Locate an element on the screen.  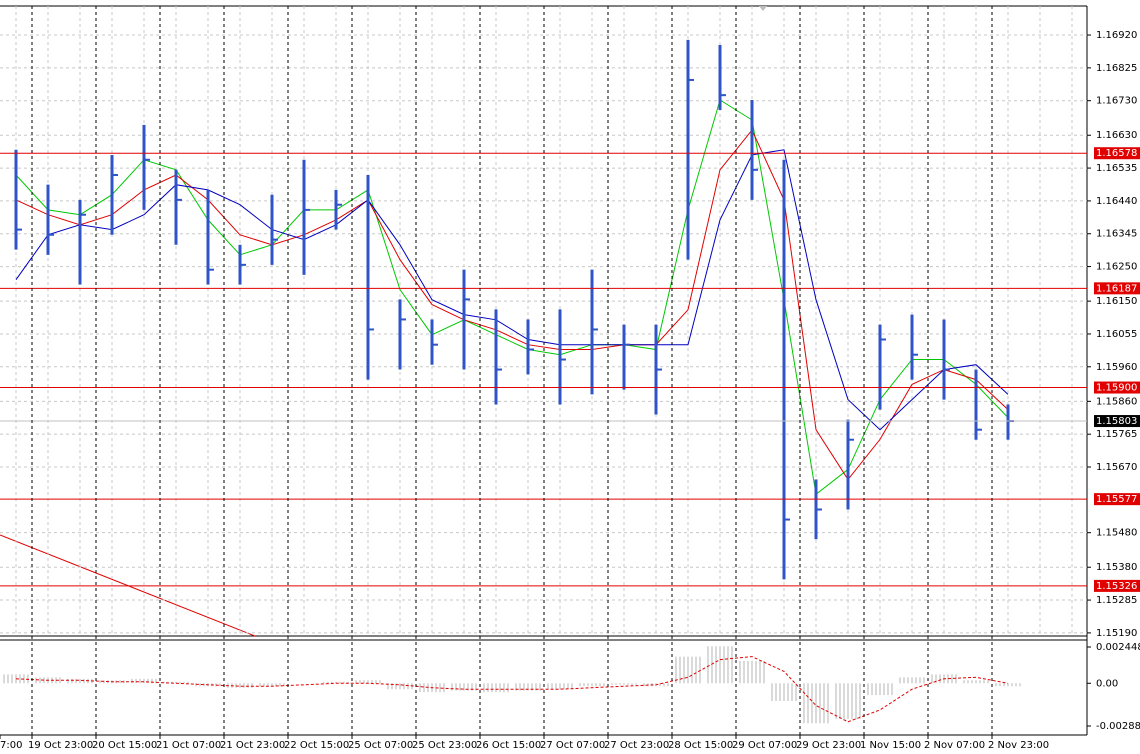
y-tick-label: 1.16730 is located at coordinates (1116, 101).